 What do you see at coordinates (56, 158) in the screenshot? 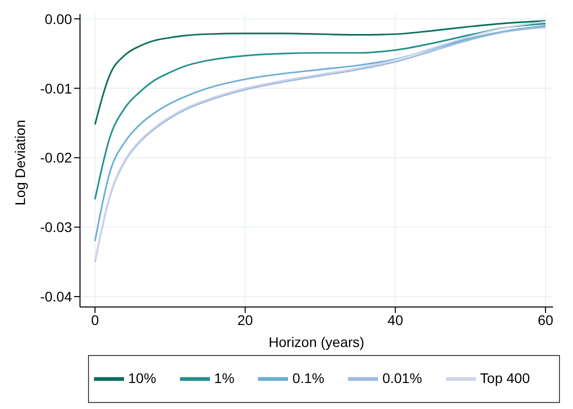
I see `y-tick-label: -0.02` at bounding box center [56, 158].